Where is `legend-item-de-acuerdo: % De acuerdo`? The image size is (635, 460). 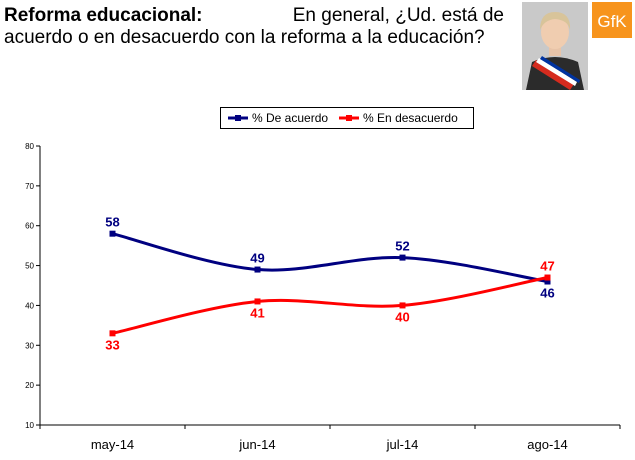 legend-item-de-acuerdo: % De acuerdo is located at coordinates (277, 118).